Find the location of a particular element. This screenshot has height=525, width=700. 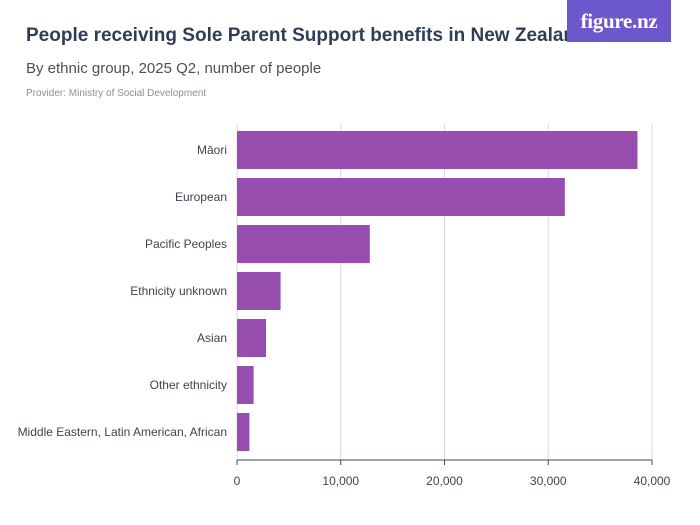

x-tick-label: 40,000 is located at coordinates (652, 481).